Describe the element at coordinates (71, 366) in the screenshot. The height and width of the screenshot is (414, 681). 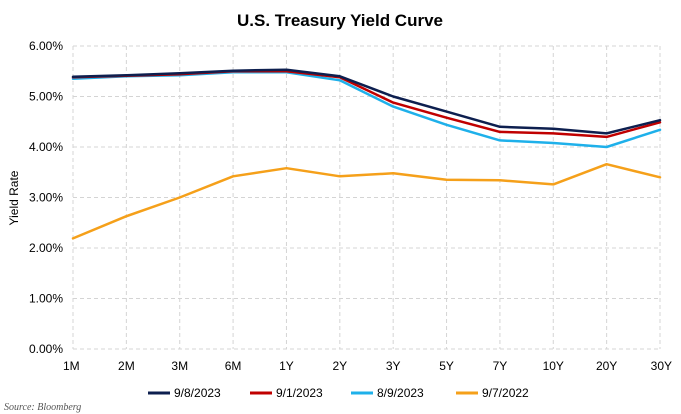
I see `x-tick-label: 1M` at that location.